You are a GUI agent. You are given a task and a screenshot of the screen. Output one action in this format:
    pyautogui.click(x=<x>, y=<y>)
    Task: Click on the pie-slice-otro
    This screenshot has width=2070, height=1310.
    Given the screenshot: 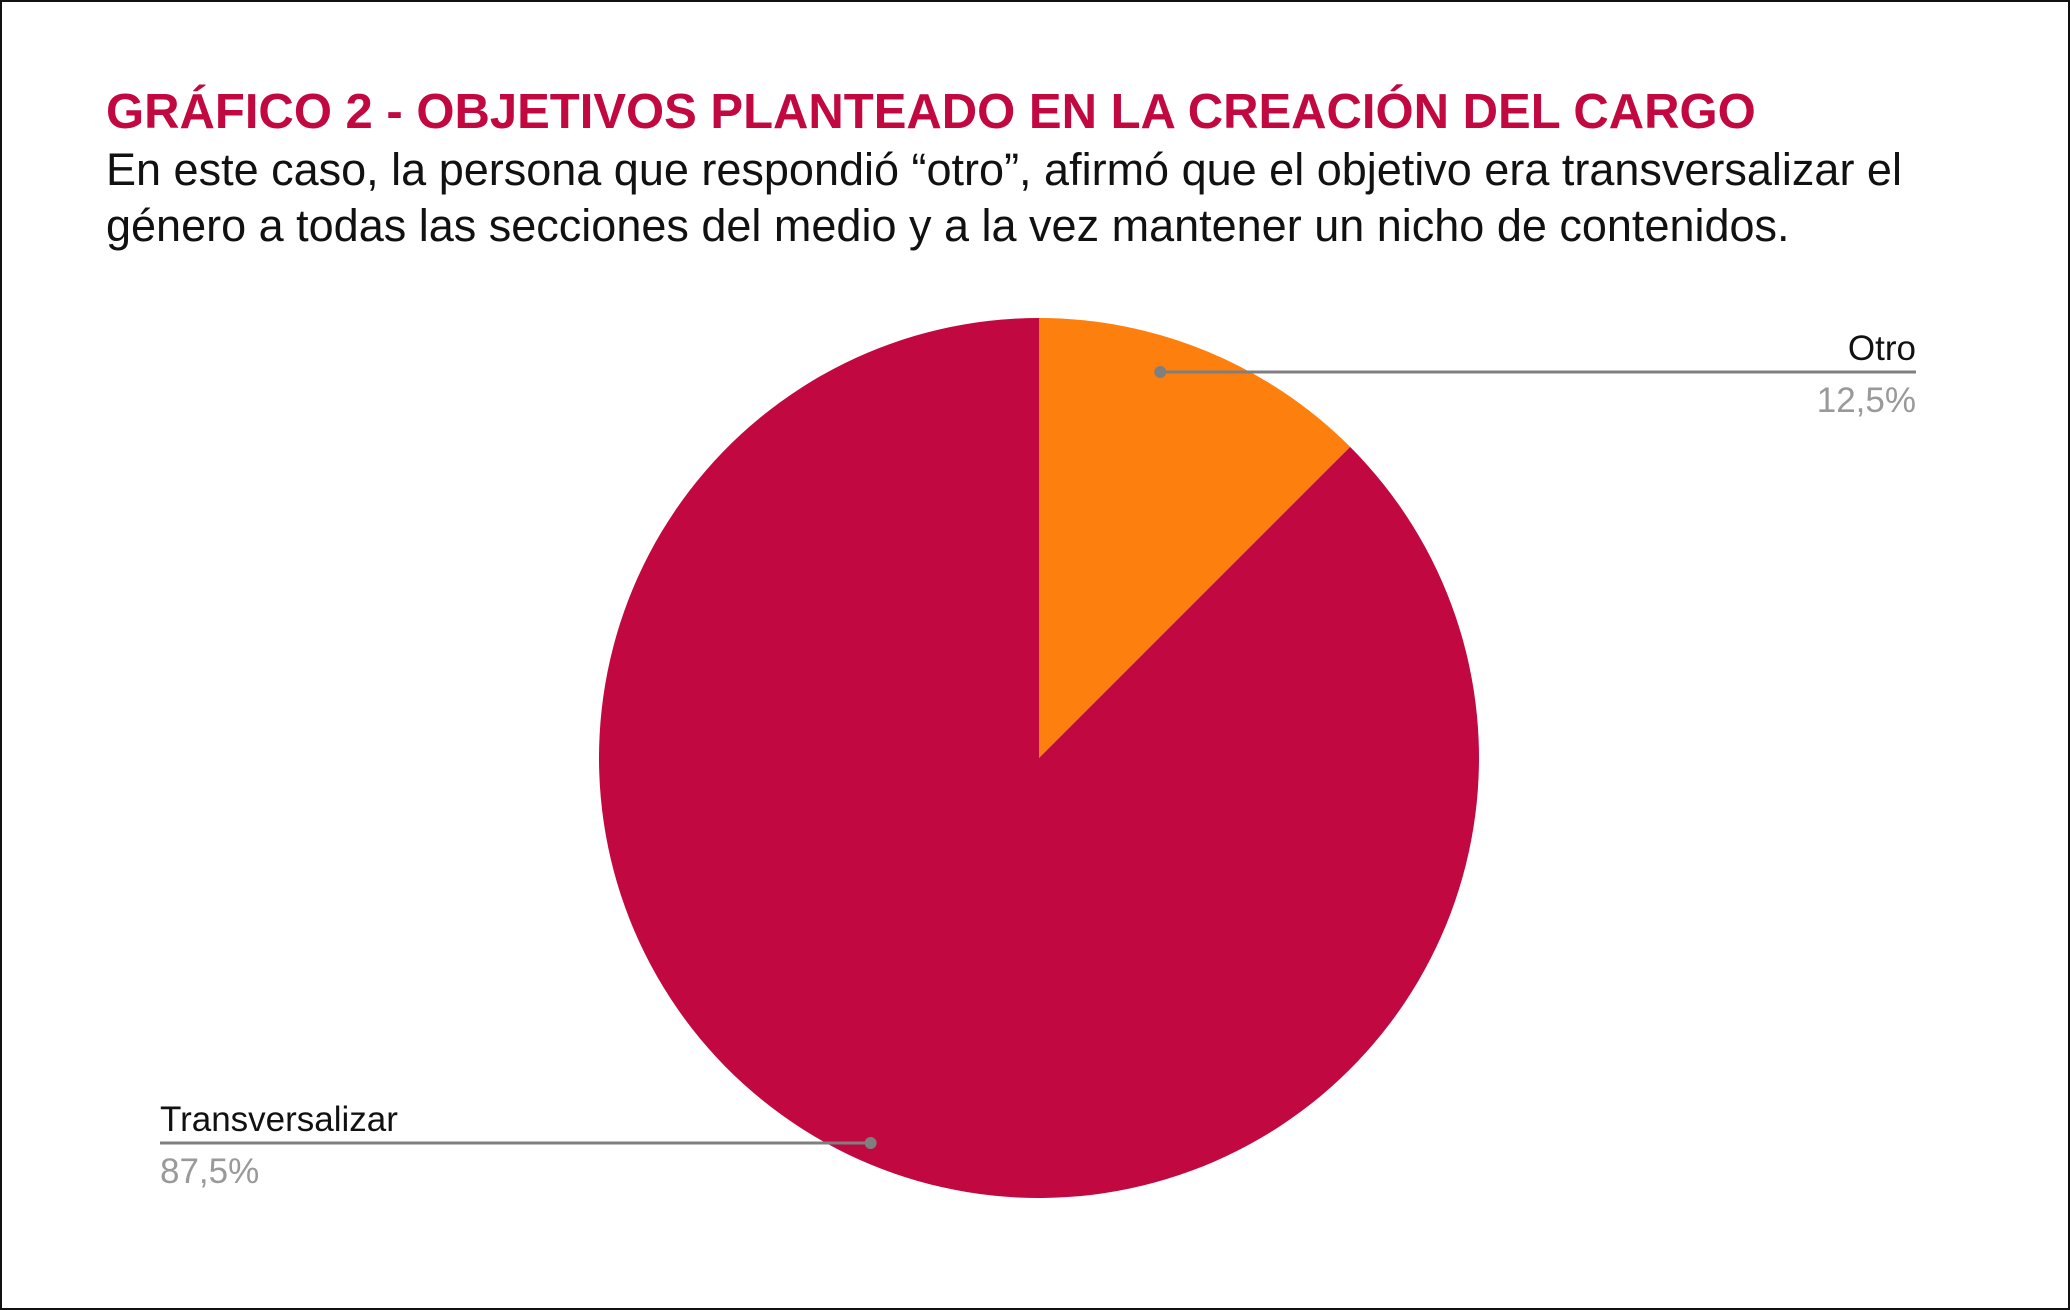 What is the action you would take?
    pyautogui.click(x=1195, y=538)
    